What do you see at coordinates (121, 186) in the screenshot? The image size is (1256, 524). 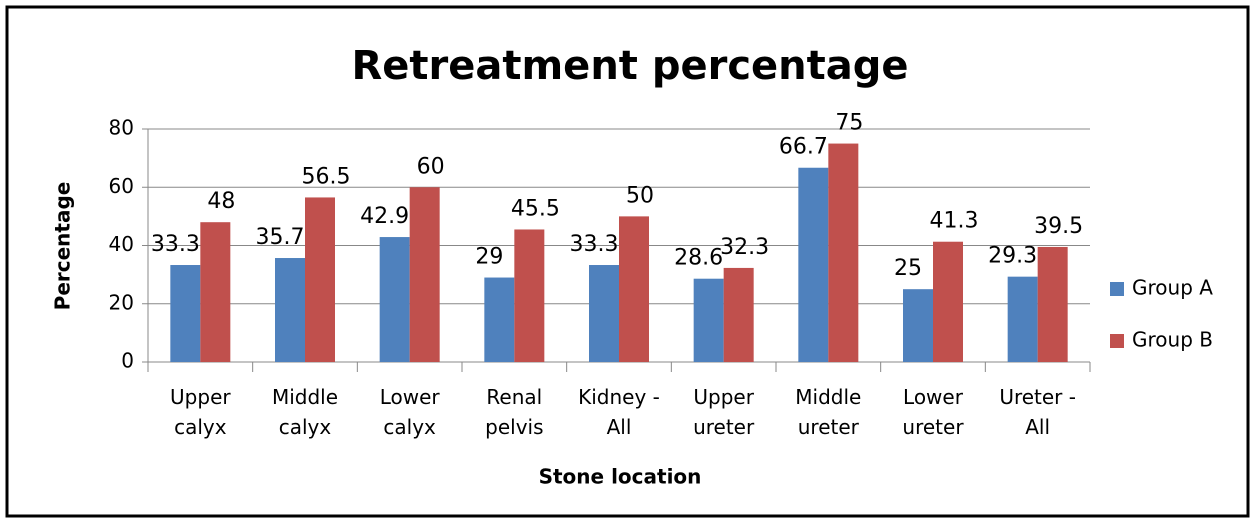 I see `y-tick-label: 60` at bounding box center [121, 186].